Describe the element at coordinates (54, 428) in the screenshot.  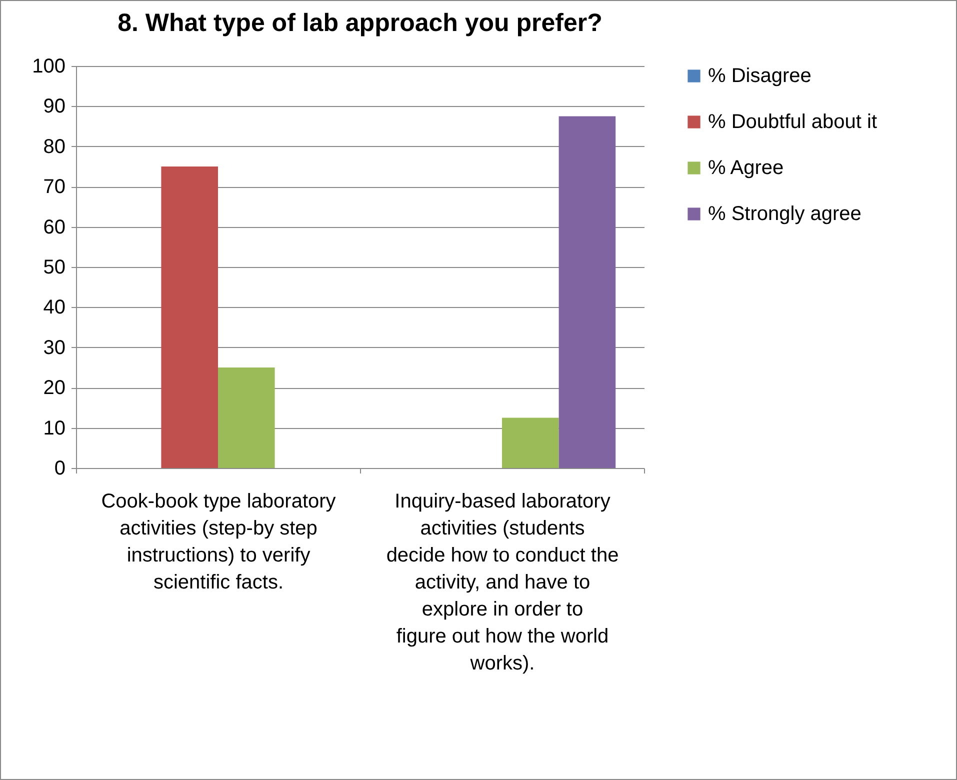
I see `y-tick-label: 10` at that location.